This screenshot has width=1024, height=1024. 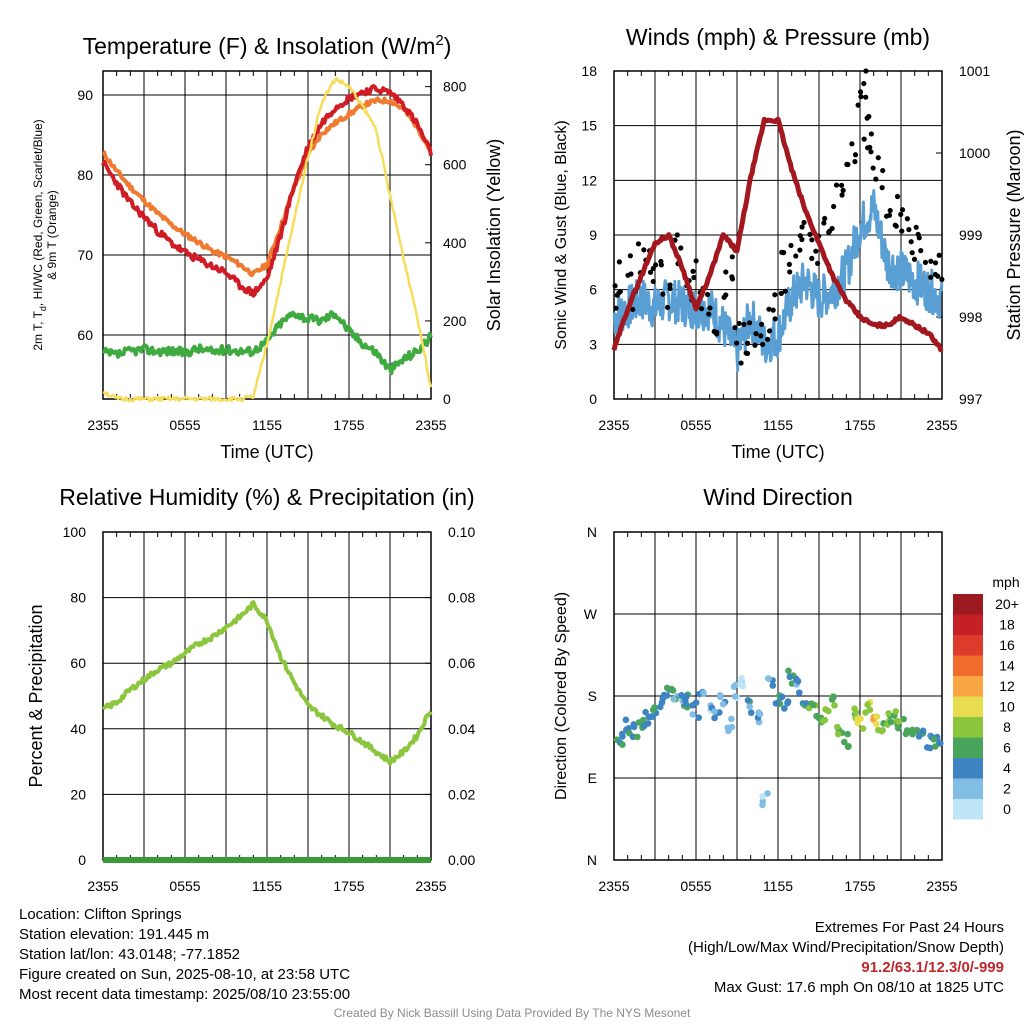 I want to click on legend-label: 18, so click(x=1007, y=625).